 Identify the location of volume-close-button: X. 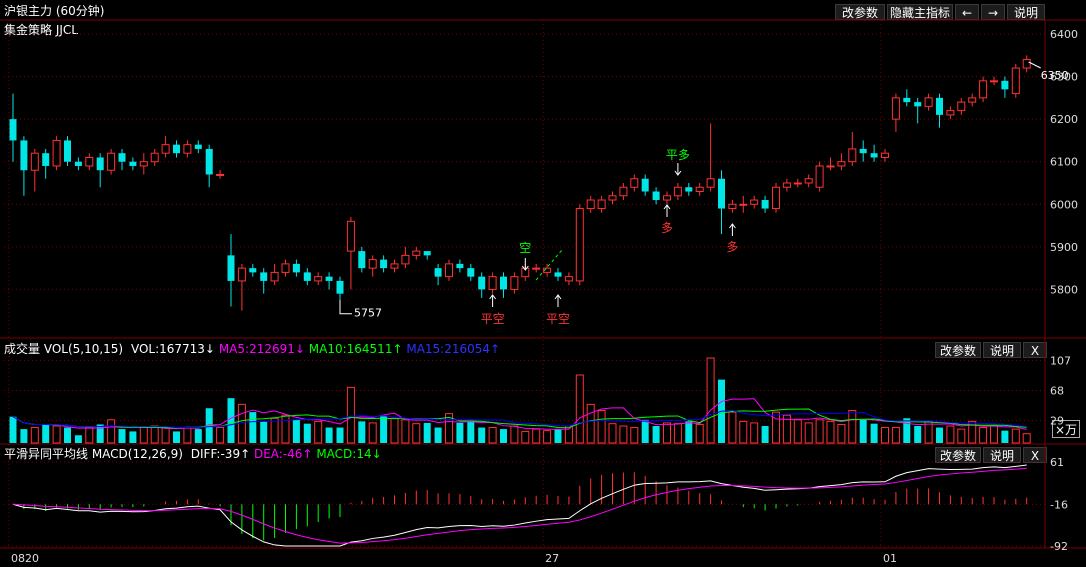
(1035, 350).